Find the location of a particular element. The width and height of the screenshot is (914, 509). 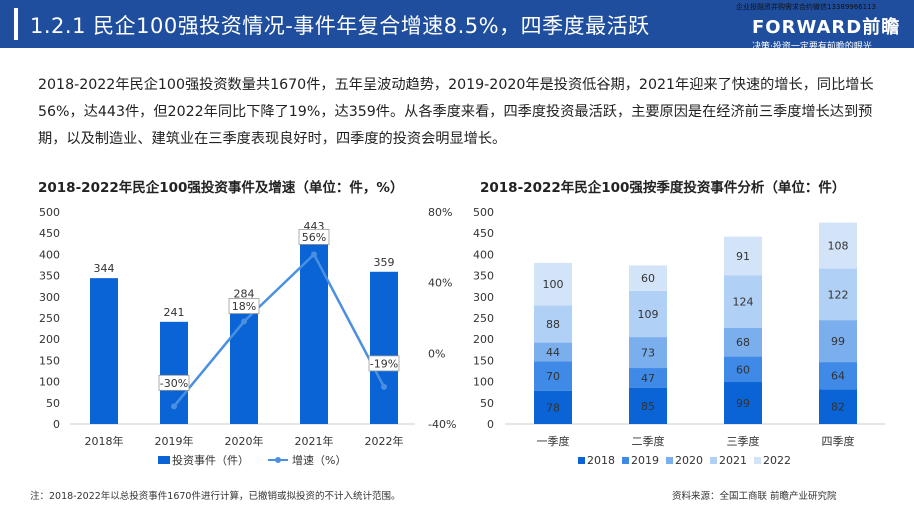

y2-tick-label: 0% is located at coordinates (436, 353).